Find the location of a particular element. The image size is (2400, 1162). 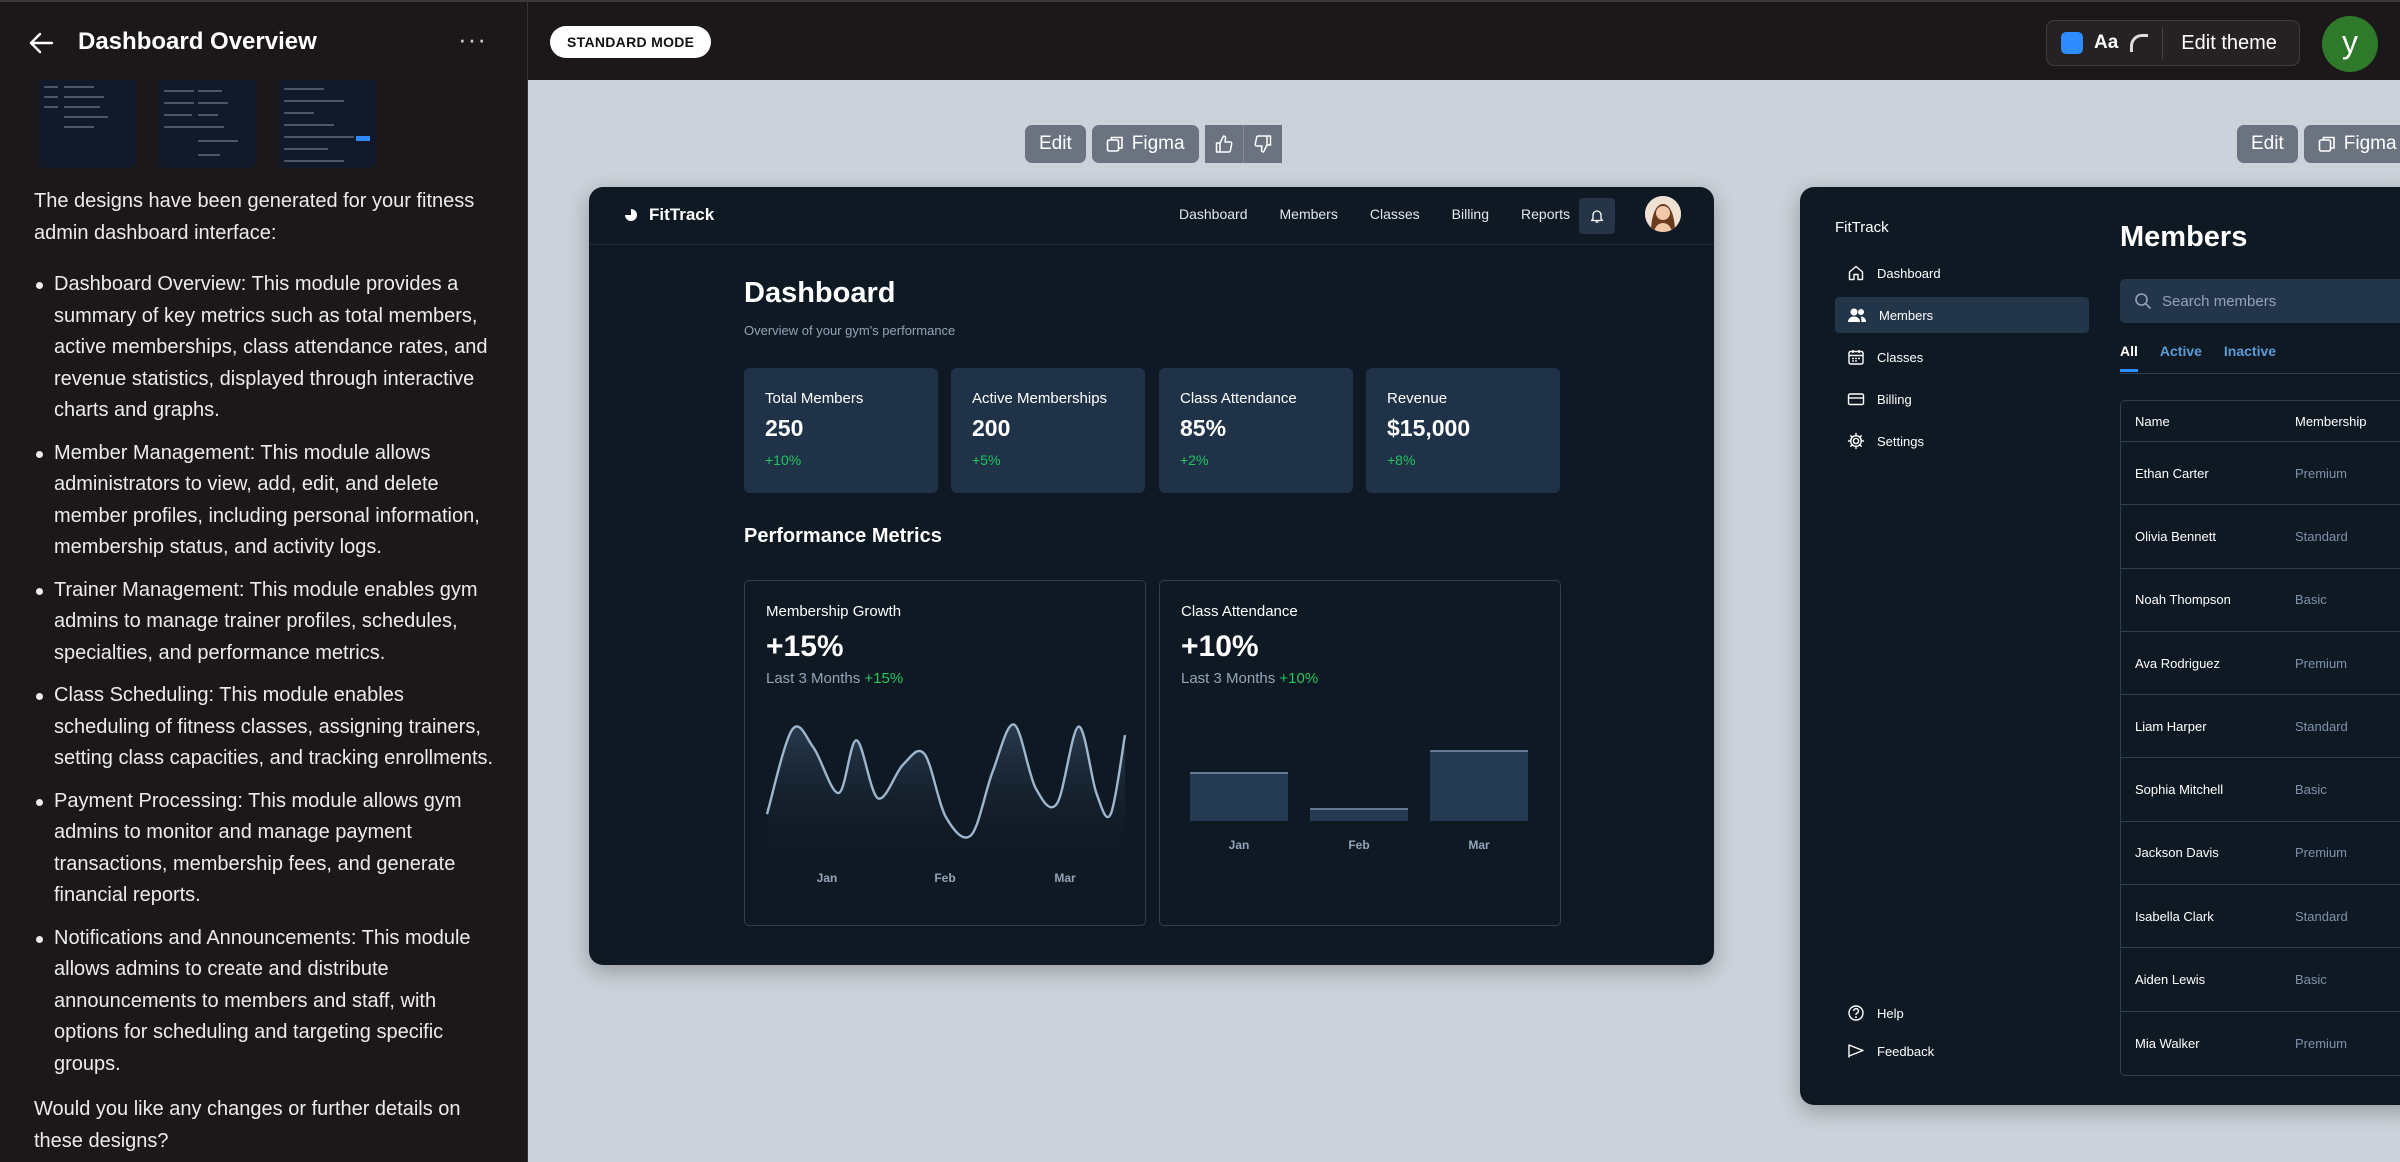

thumbs-up-button is located at coordinates (1224, 144).